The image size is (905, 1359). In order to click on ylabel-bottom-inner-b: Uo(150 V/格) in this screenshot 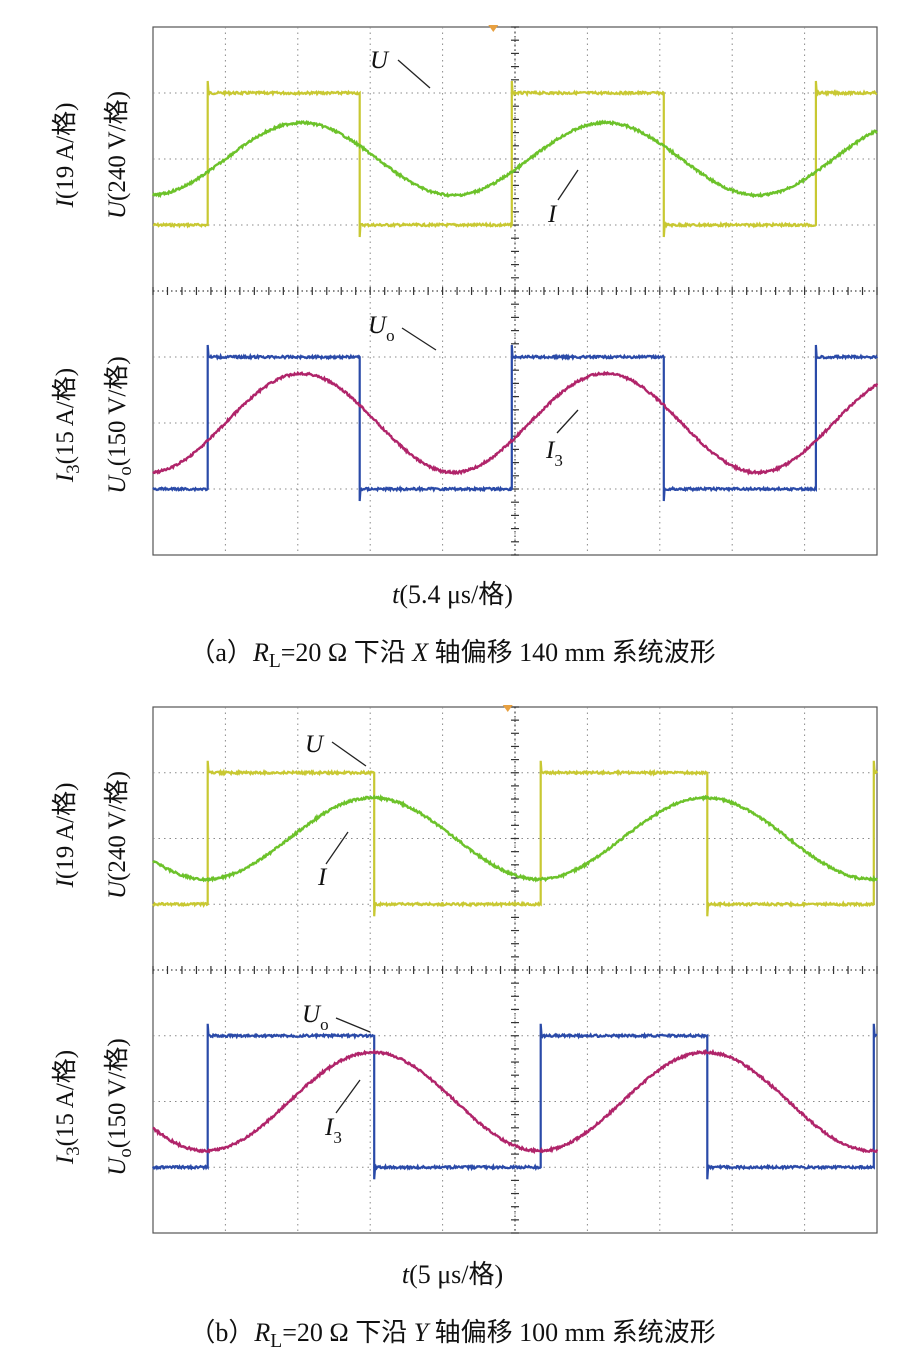, I will do `click(120, 1107)`.